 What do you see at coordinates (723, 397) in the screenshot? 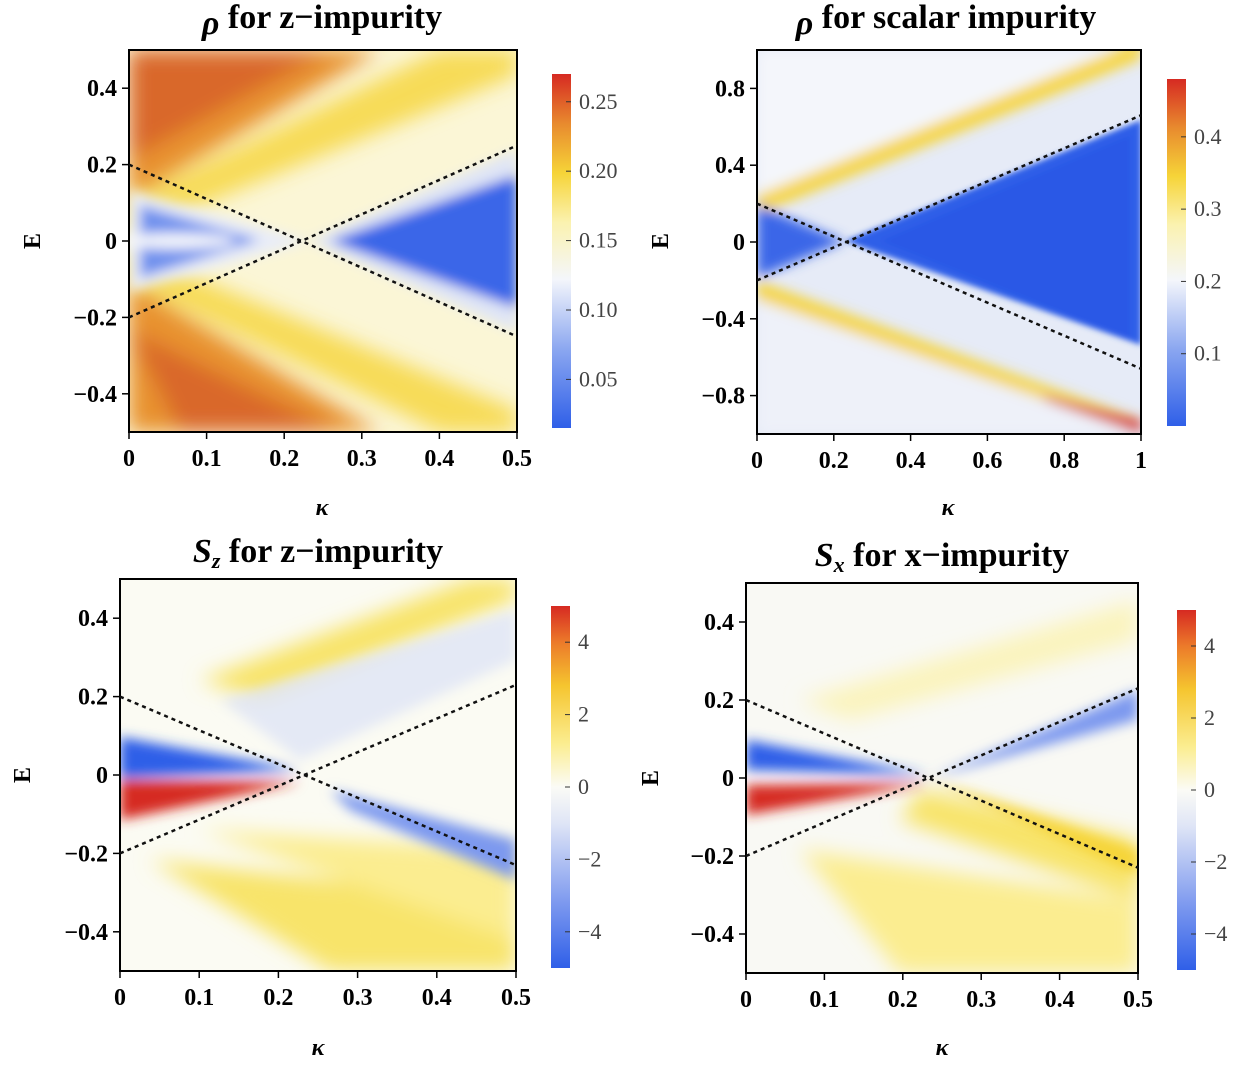
I see `y-tick-label: −0.8` at bounding box center [723, 397].